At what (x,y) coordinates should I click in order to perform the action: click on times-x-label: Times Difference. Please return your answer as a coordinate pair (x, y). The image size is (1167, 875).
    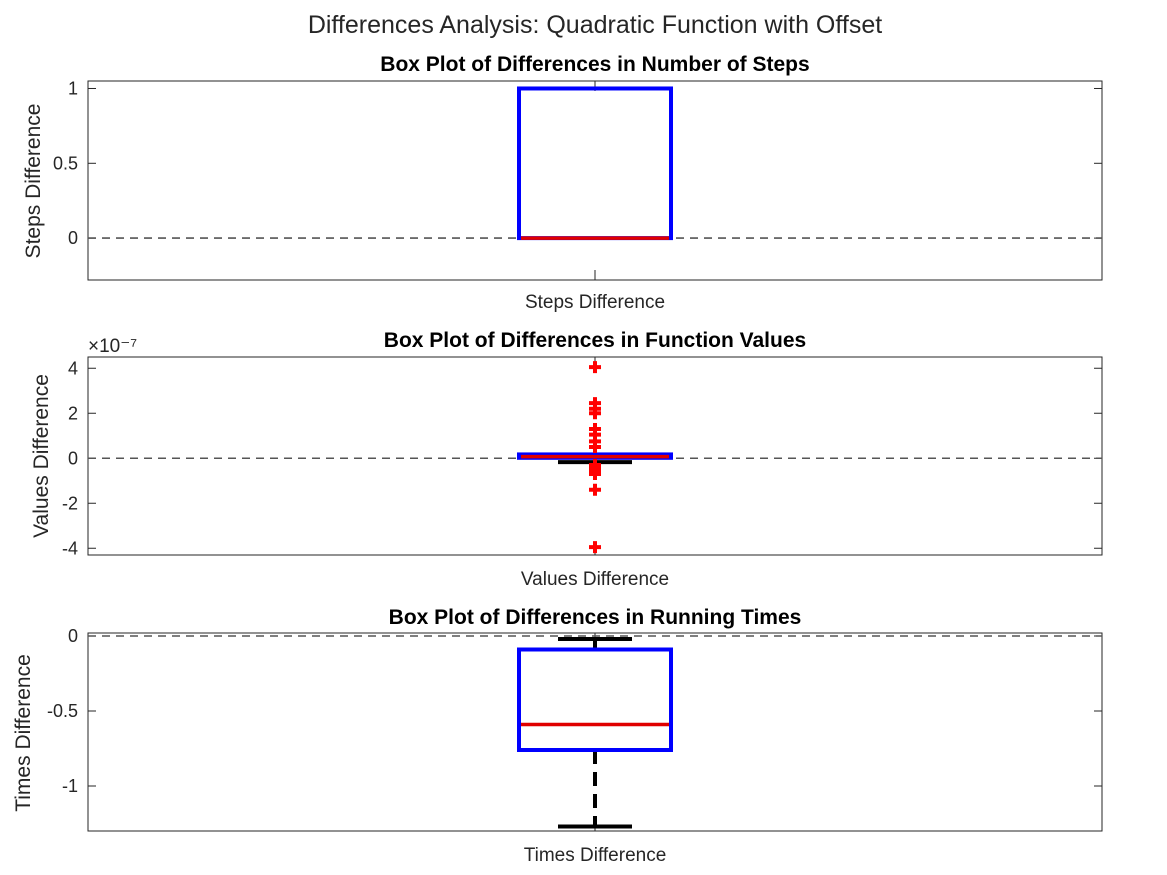
    Looking at the image, I should click on (595, 855).